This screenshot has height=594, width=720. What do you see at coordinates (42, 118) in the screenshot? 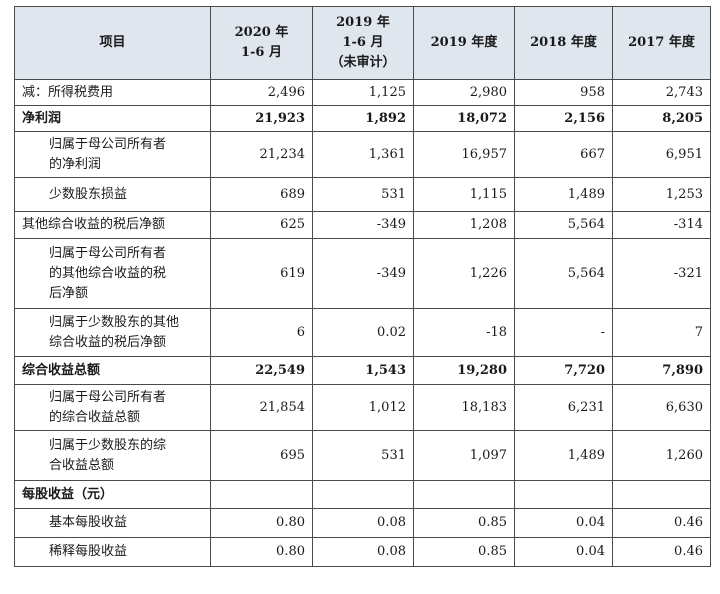
I see `row-label-line: 净利润` at bounding box center [42, 118].